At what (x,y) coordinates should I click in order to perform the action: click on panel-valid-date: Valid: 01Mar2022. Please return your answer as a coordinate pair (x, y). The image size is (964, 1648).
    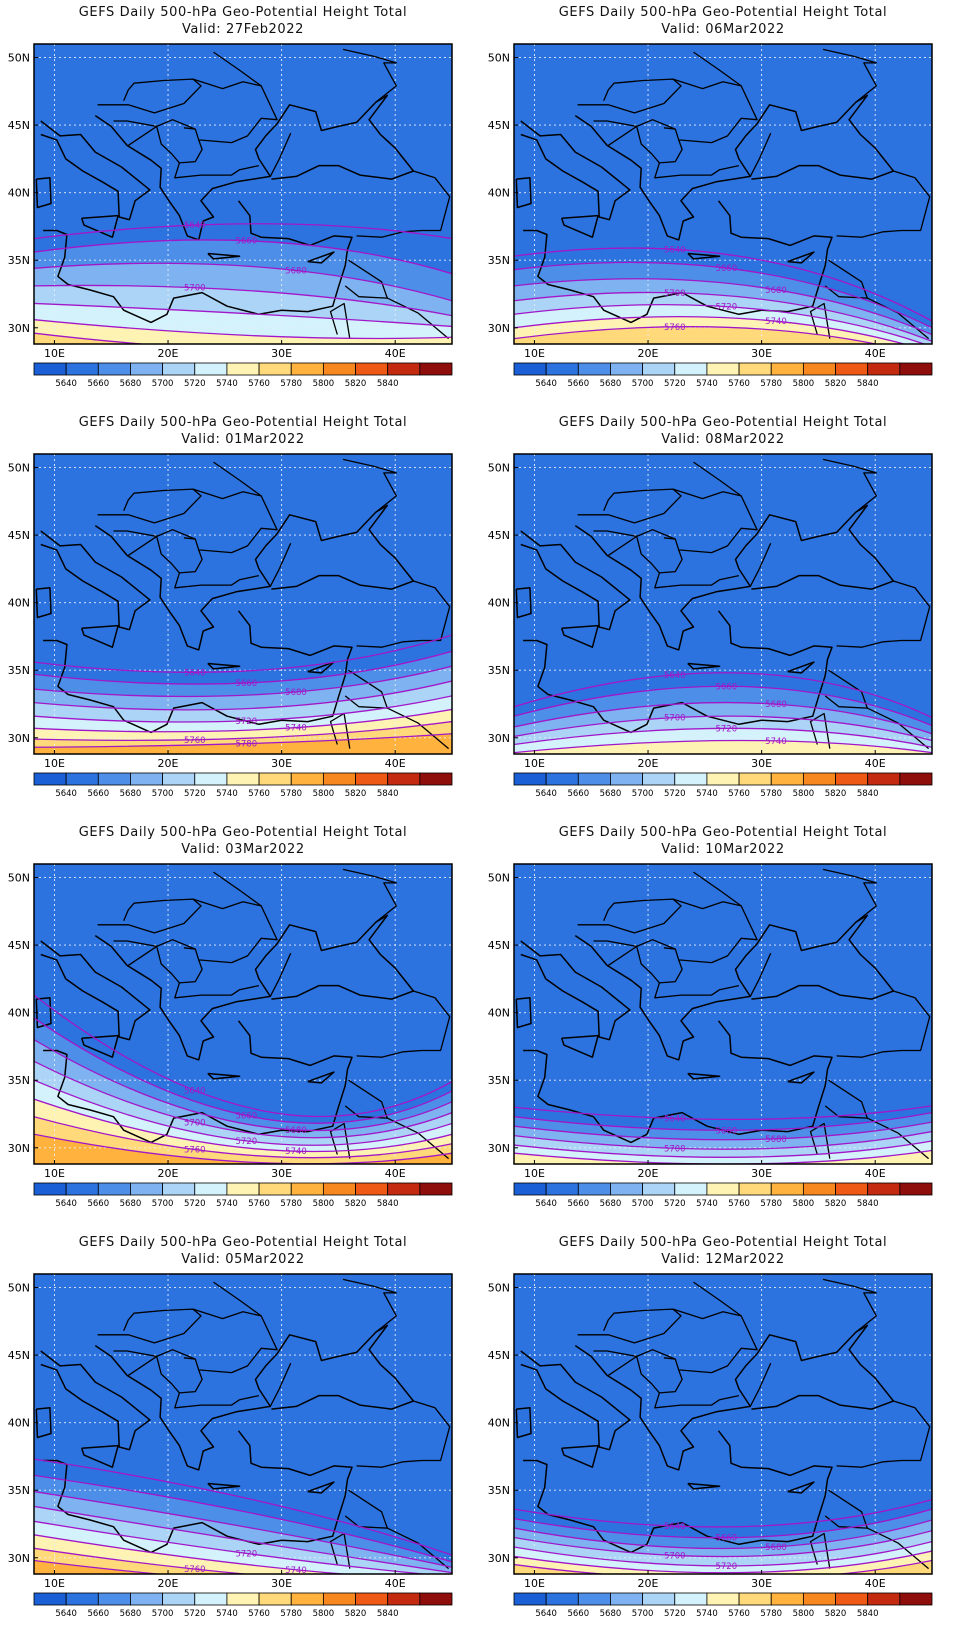
    Looking at the image, I should click on (243, 439).